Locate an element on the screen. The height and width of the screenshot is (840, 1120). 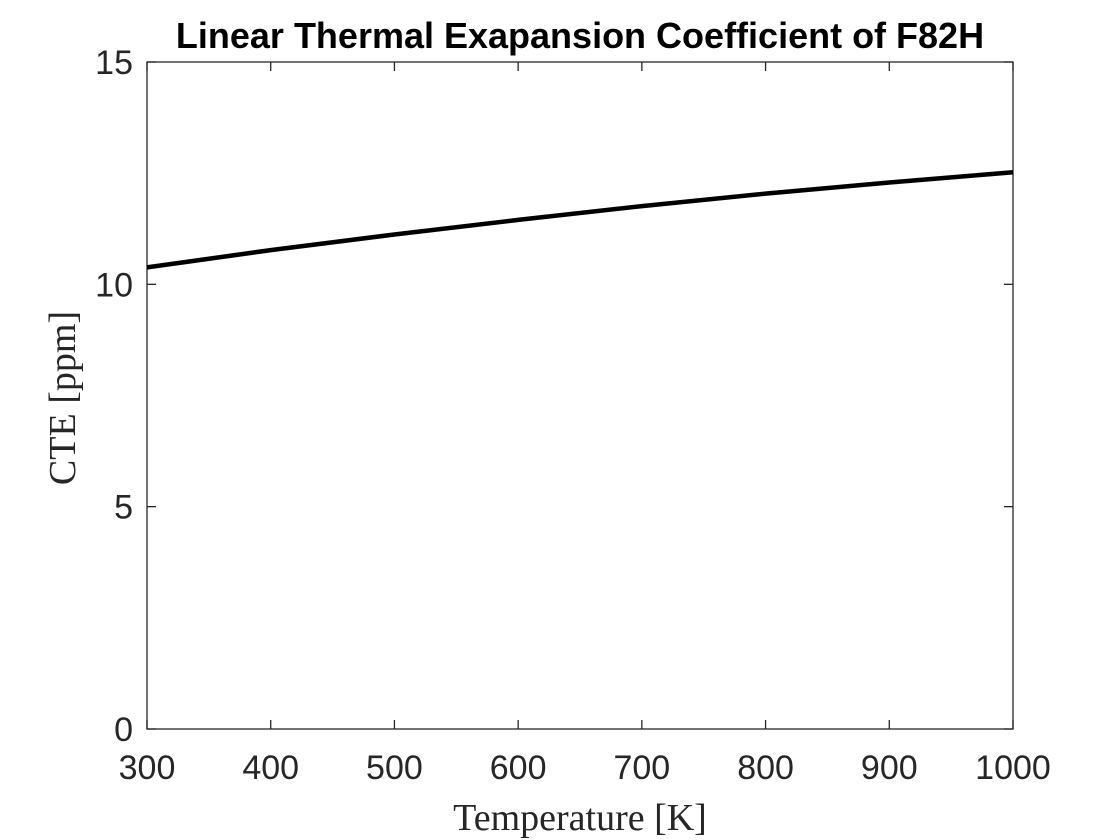
y-tick-label: 15 is located at coordinates (114, 63).